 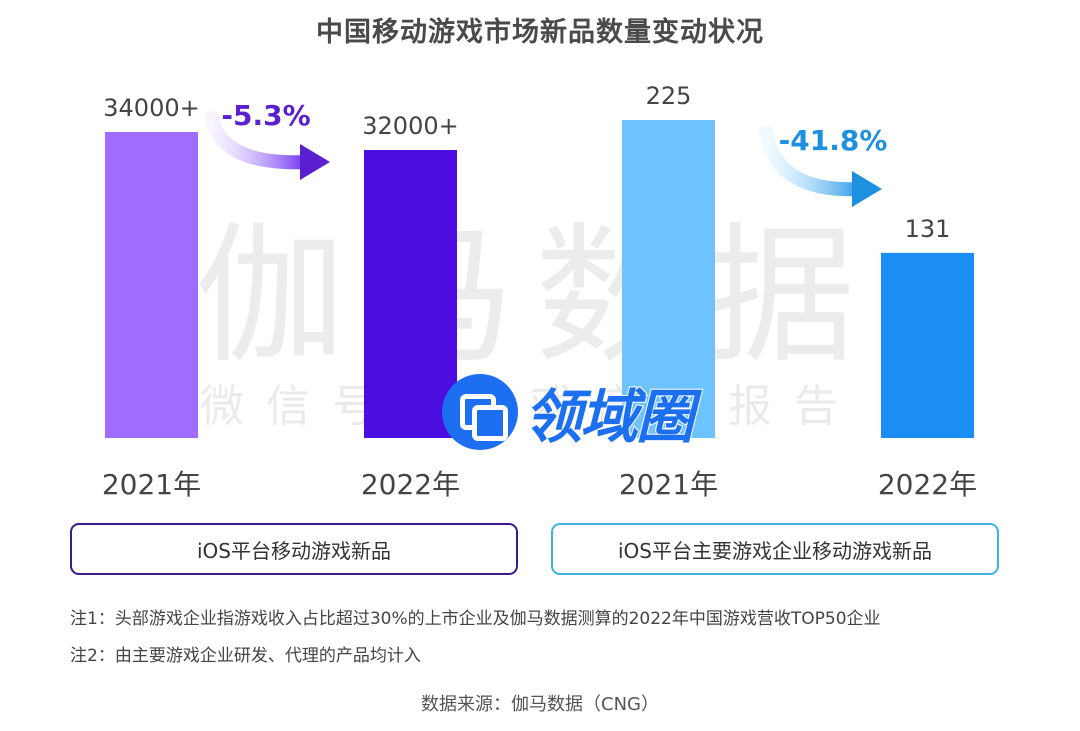 I want to click on footnote-2: 注2：由主要游戏企业研发、代理的产品均计入, so click(x=245, y=656).